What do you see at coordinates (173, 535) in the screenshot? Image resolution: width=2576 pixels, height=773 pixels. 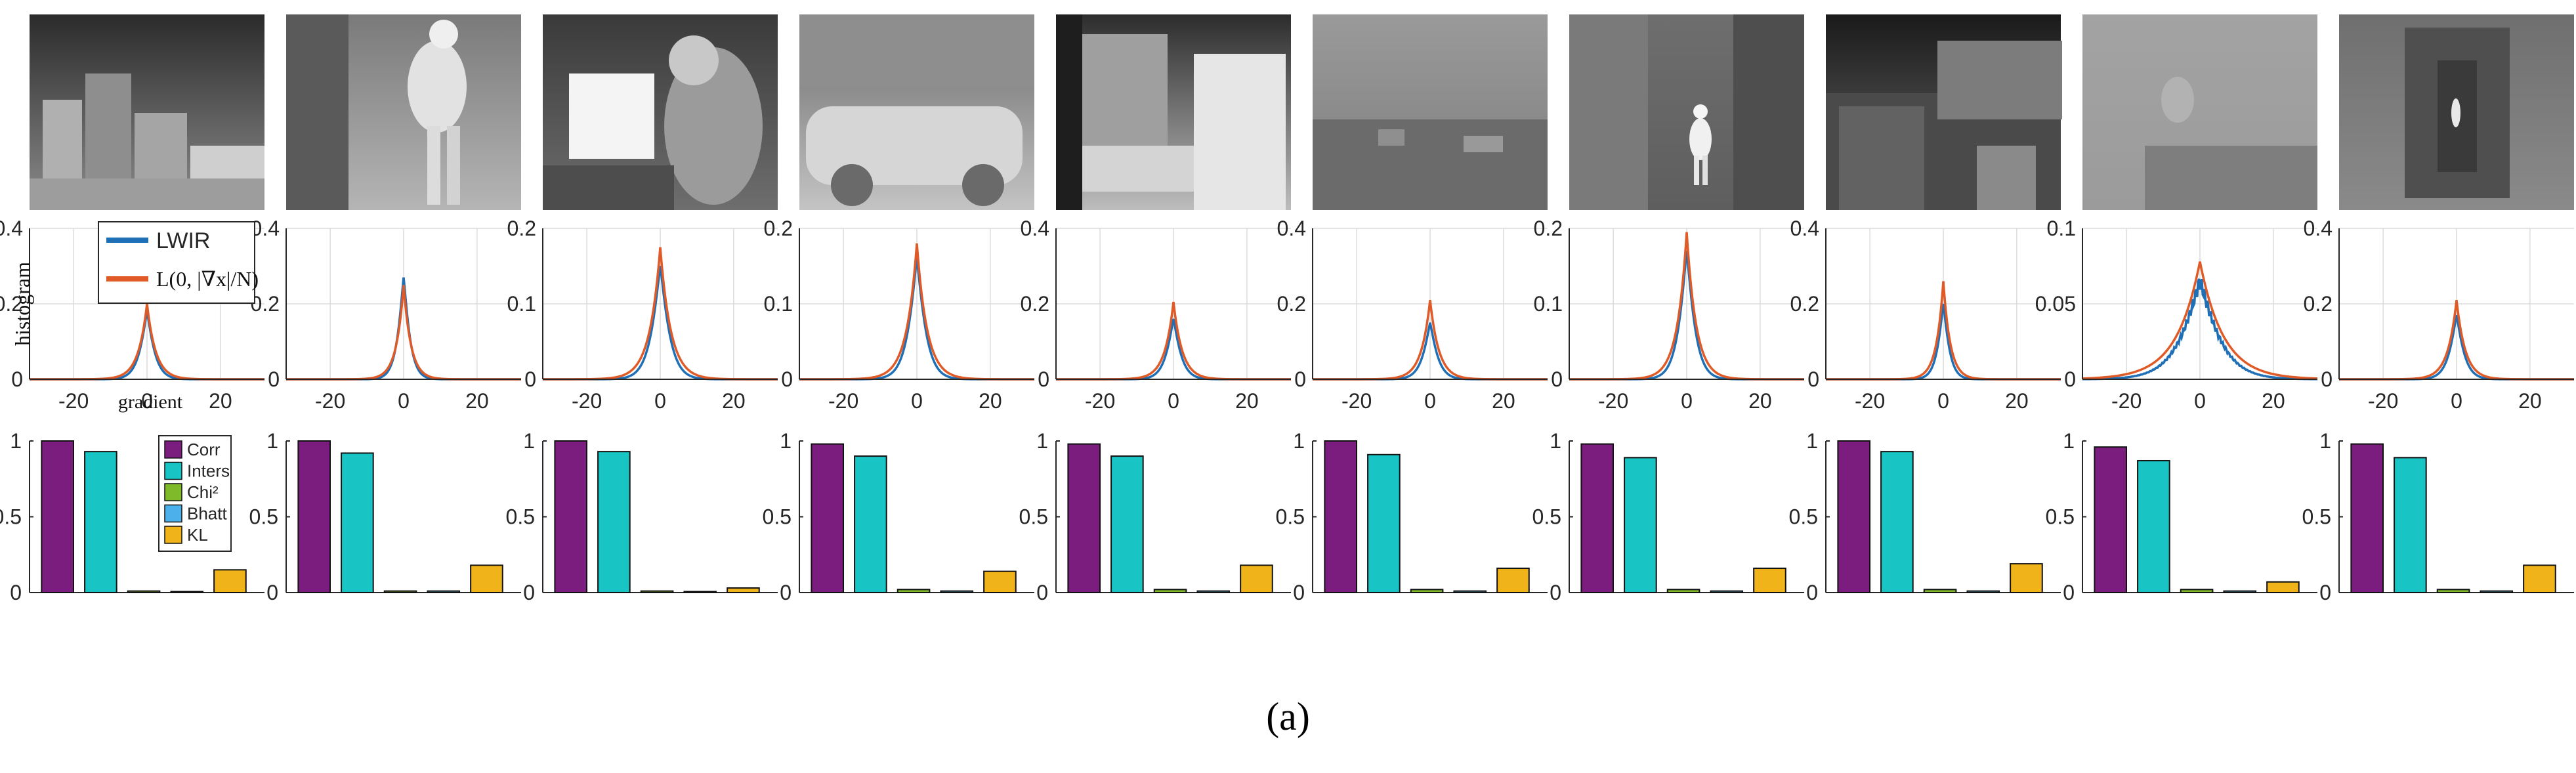 I see `legend-swatch-kl` at bounding box center [173, 535].